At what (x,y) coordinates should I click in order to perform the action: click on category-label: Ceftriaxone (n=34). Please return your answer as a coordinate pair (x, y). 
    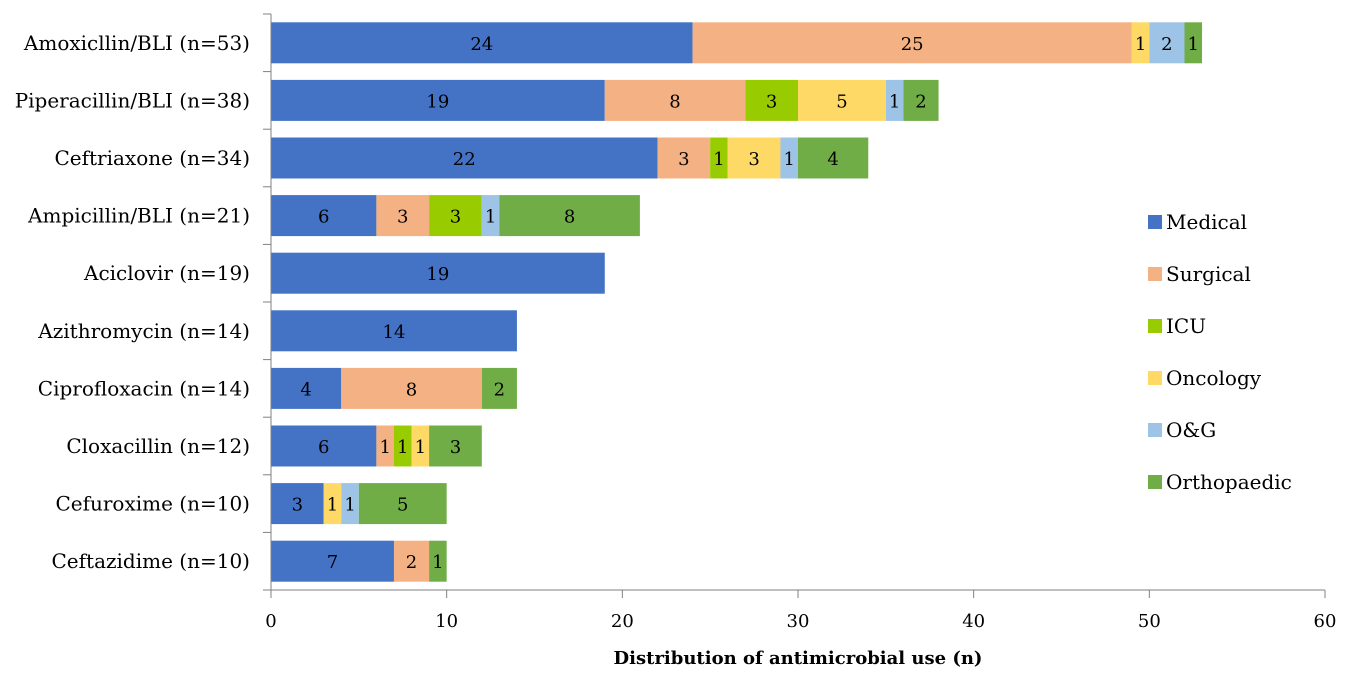
    Looking at the image, I should click on (152, 158).